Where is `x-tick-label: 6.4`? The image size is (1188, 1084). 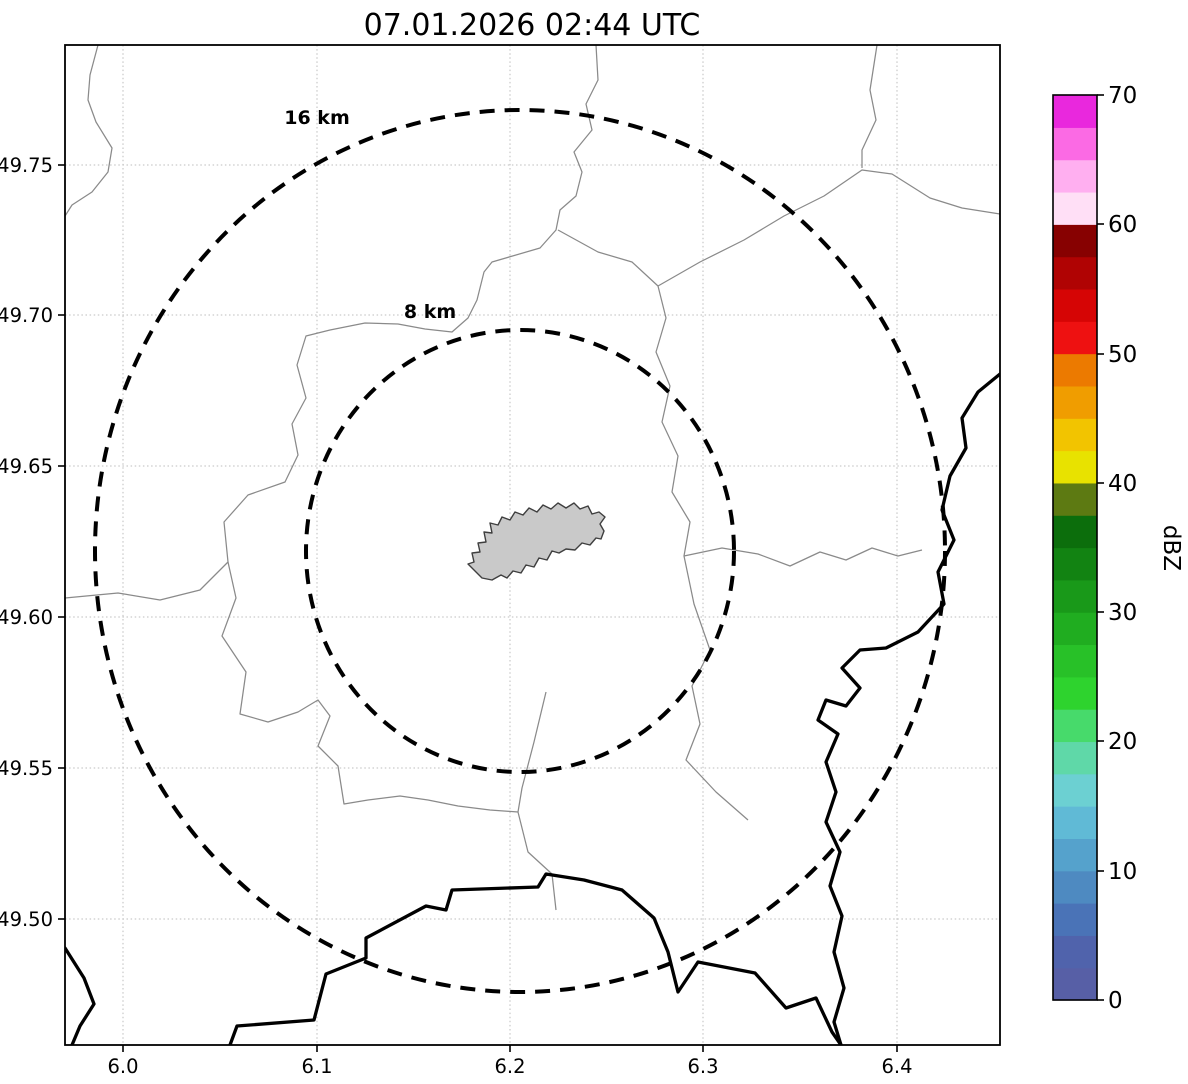
x-tick-label: 6.4 is located at coordinates (896, 1066).